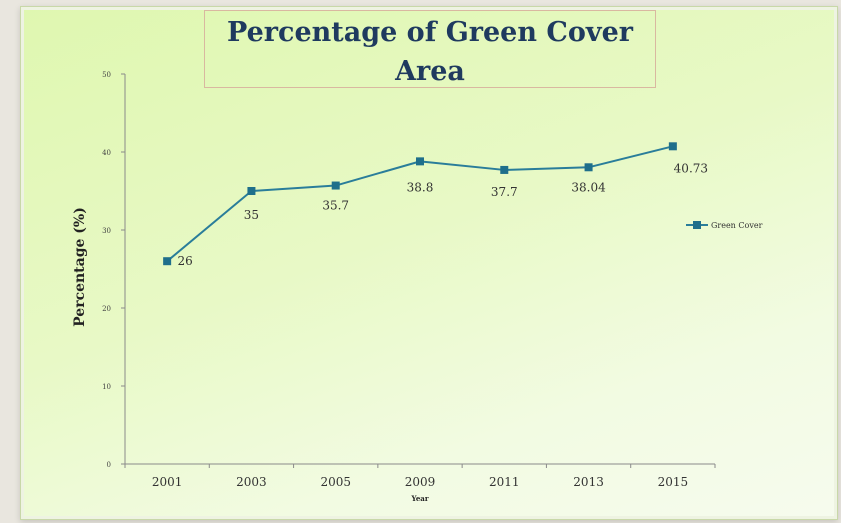 Image resolution: width=841 pixels, height=523 pixels. What do you see at coordinates (430, 32) in the screenshot?
I see `chart-title-line-1: Percentage of Green Cover` at bounding box center [430, 32].